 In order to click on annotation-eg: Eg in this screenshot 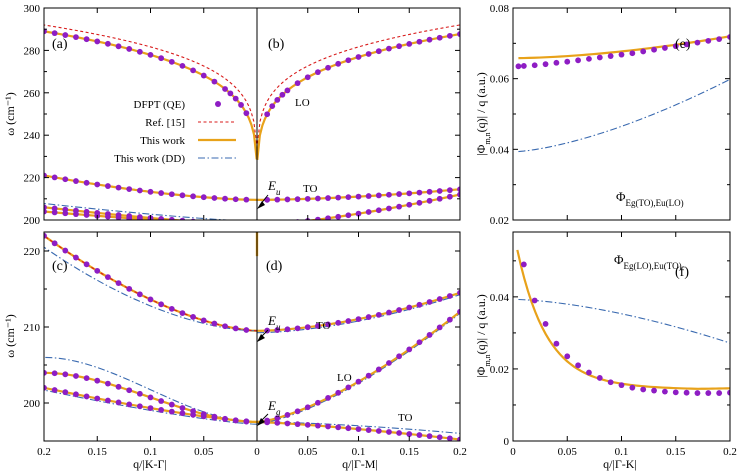, I will do `click(274, 407)`.